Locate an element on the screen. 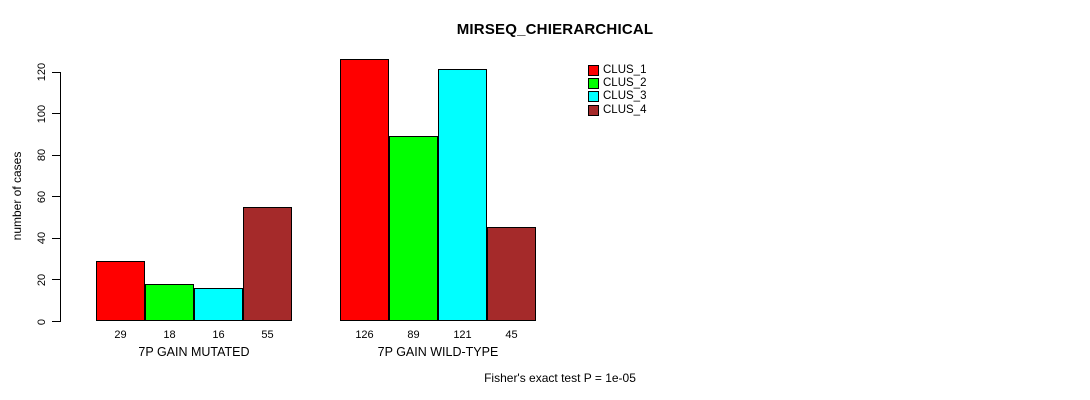 The image size is (1090, 400). bar-value-label: 126 is located at coordinates (364, 335).